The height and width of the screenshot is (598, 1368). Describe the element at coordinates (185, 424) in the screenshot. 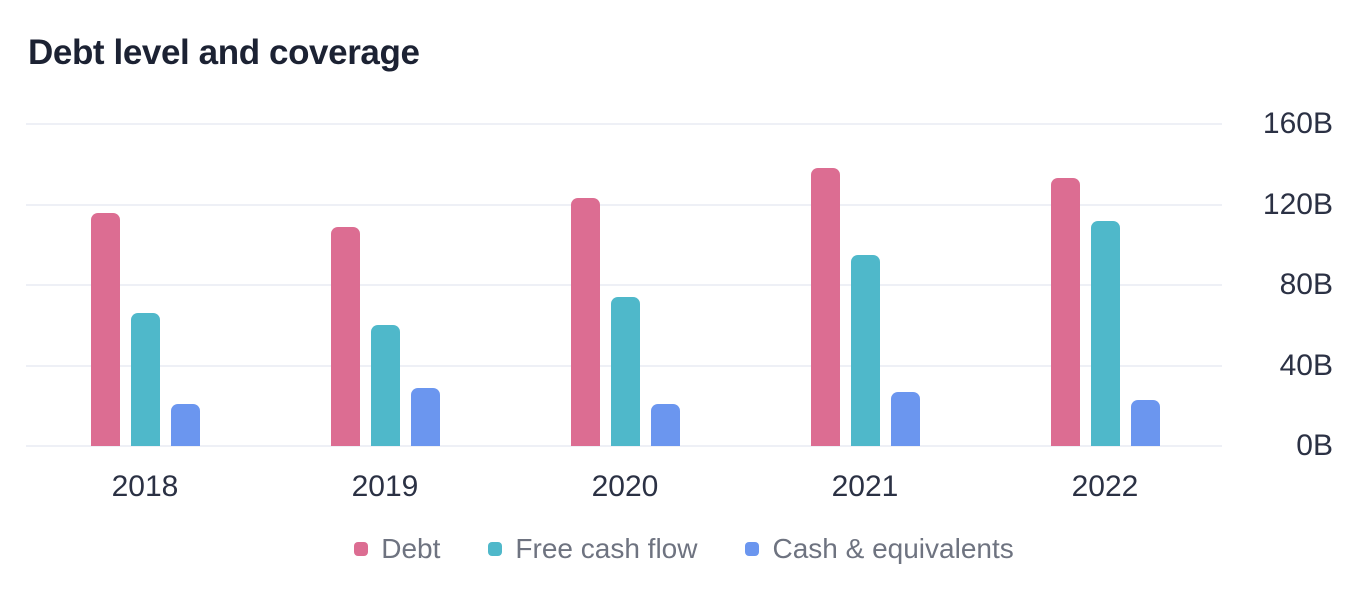

I see `bar-cash-equivalents-2018` at that location.